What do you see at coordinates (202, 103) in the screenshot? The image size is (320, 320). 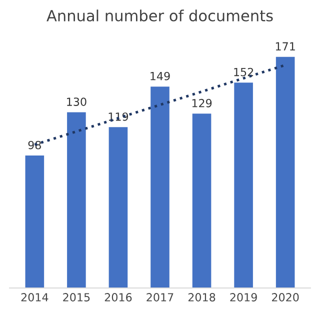 I see `data-label: 129` at bounding box center [202, 103].